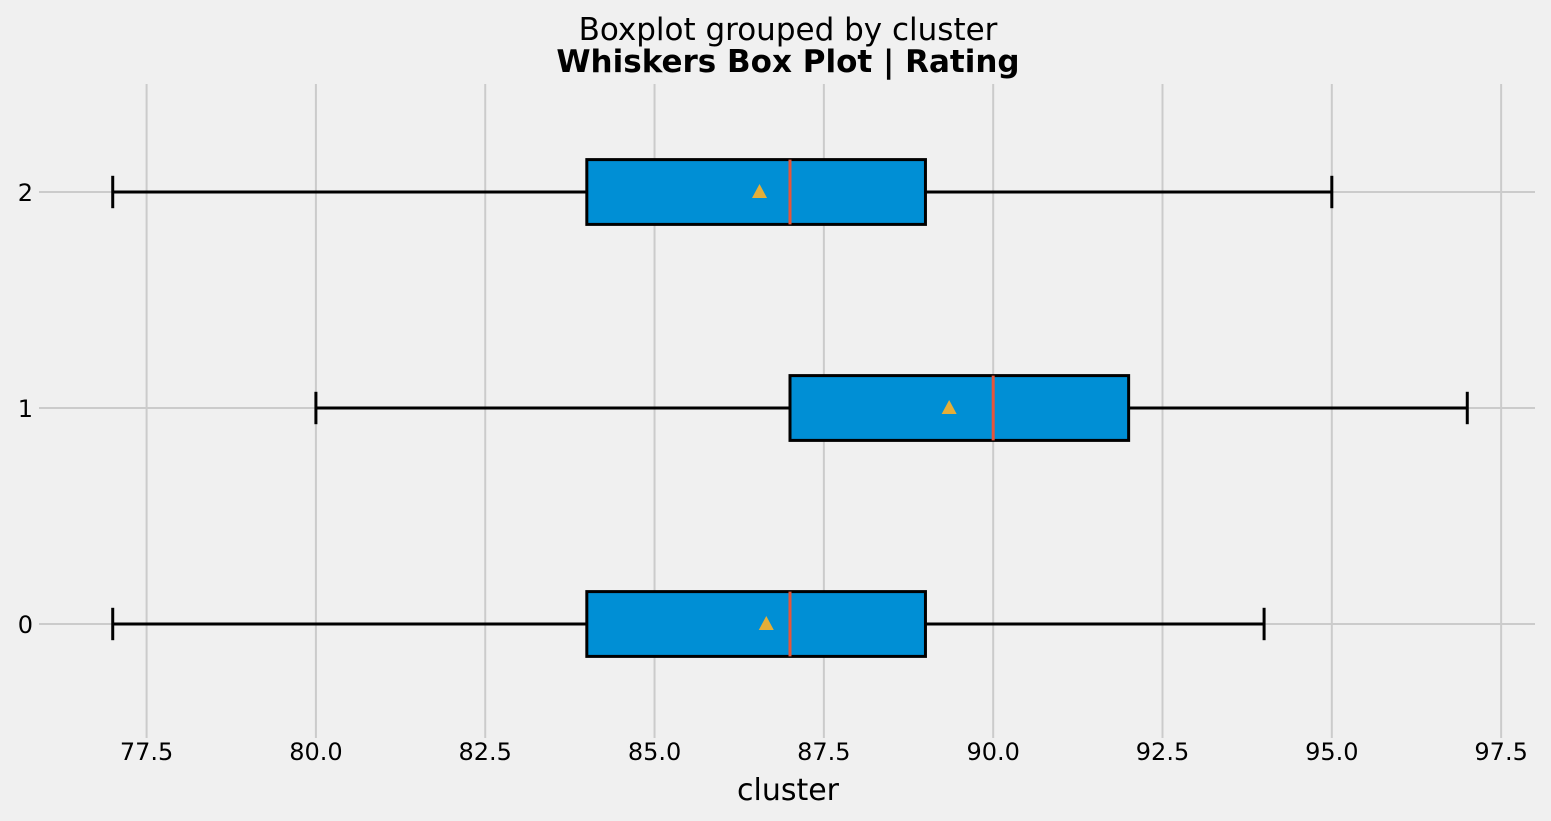  I want to click on chart-suptitle: Boxplot grouped by cluster, so click(788, 30).